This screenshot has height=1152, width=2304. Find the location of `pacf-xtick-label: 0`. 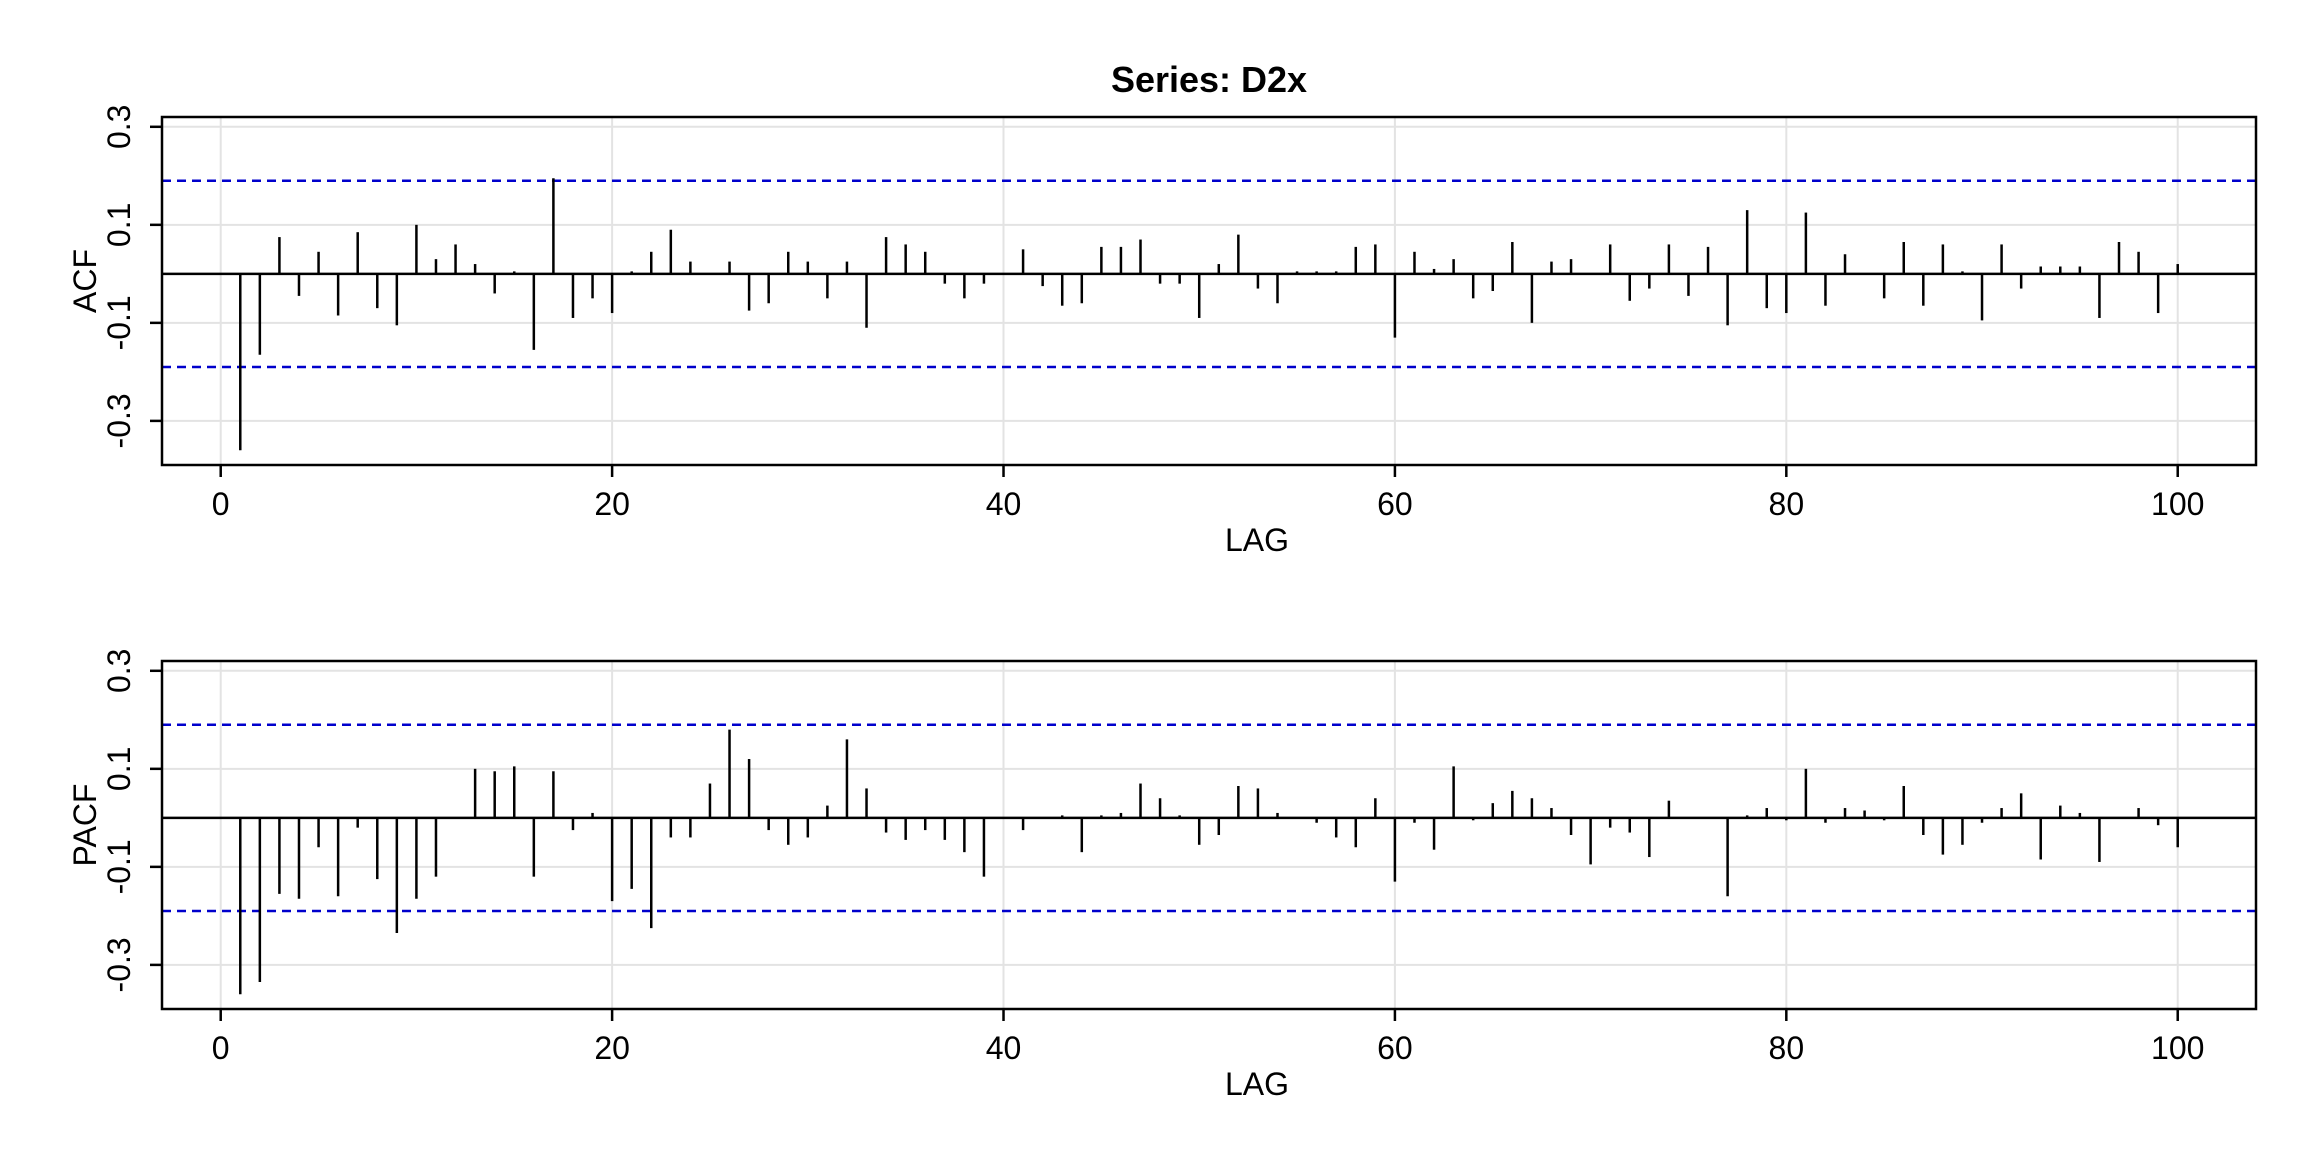

pacf-xtick-label: 0 is located at coordinates (221, 1048).